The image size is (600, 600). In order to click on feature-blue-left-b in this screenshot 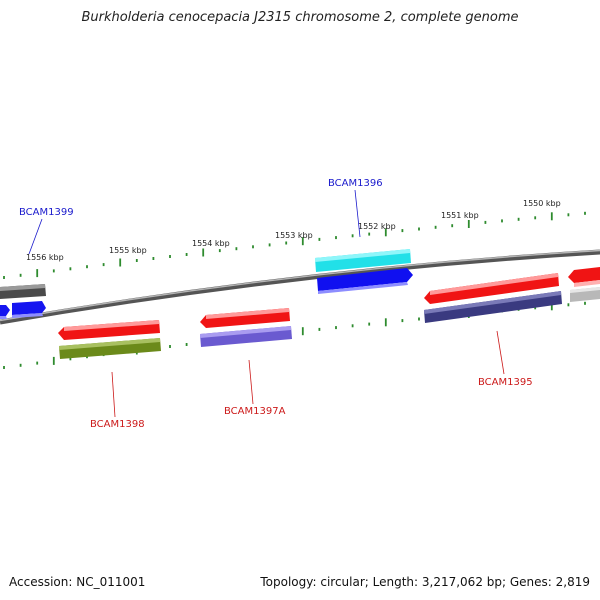, I will do `click(29, 309)`.